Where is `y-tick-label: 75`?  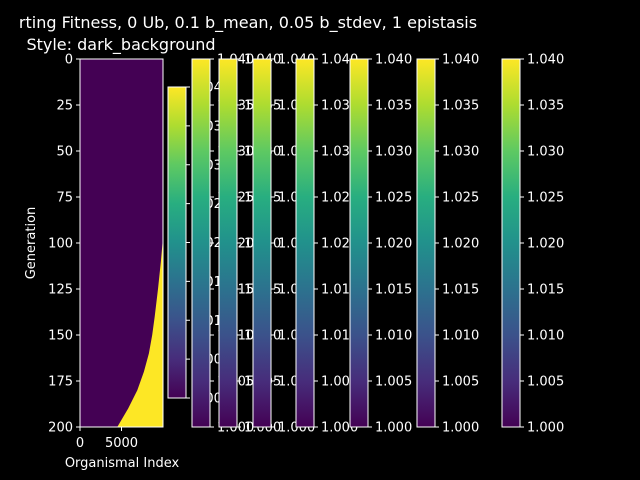 y-tick-label: 75 is located at coordinates (64, 198).